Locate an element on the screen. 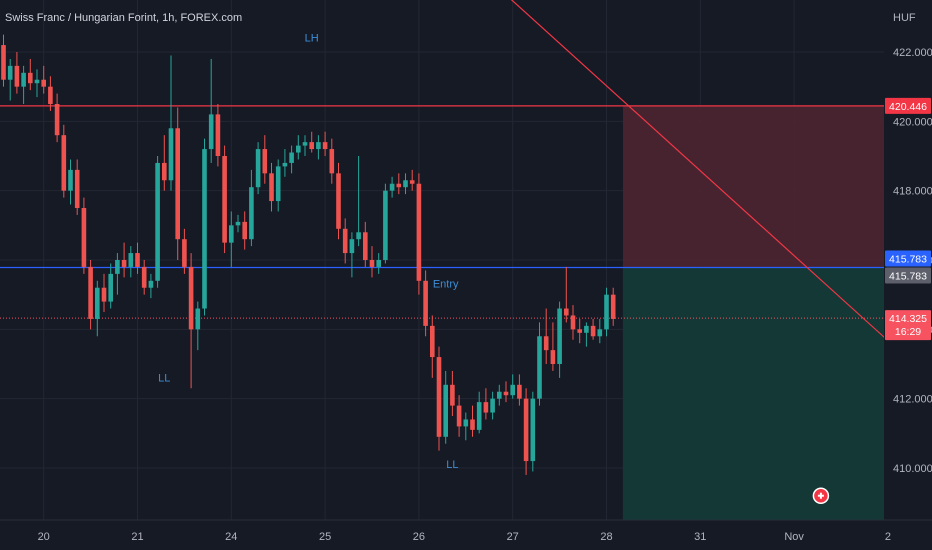  event-marker is located at coordinates (821, 495).